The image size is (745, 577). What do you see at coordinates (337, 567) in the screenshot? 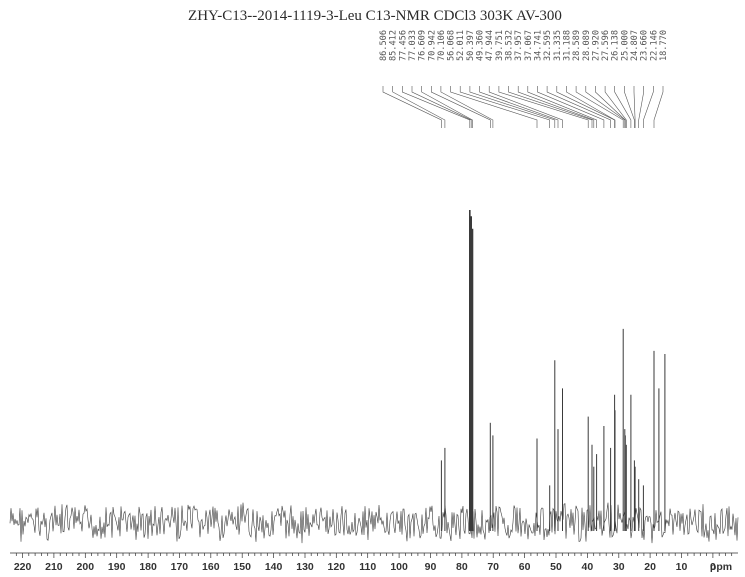
I see `x-tick-label: 120` at bounding box center [337, 567].